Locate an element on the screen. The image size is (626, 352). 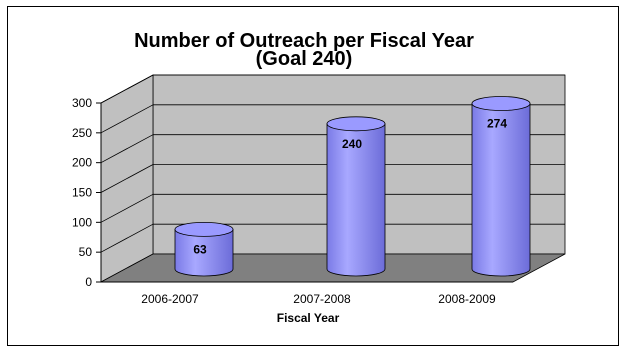
bar-data-label: 63 is located at coordinates (200, 249).